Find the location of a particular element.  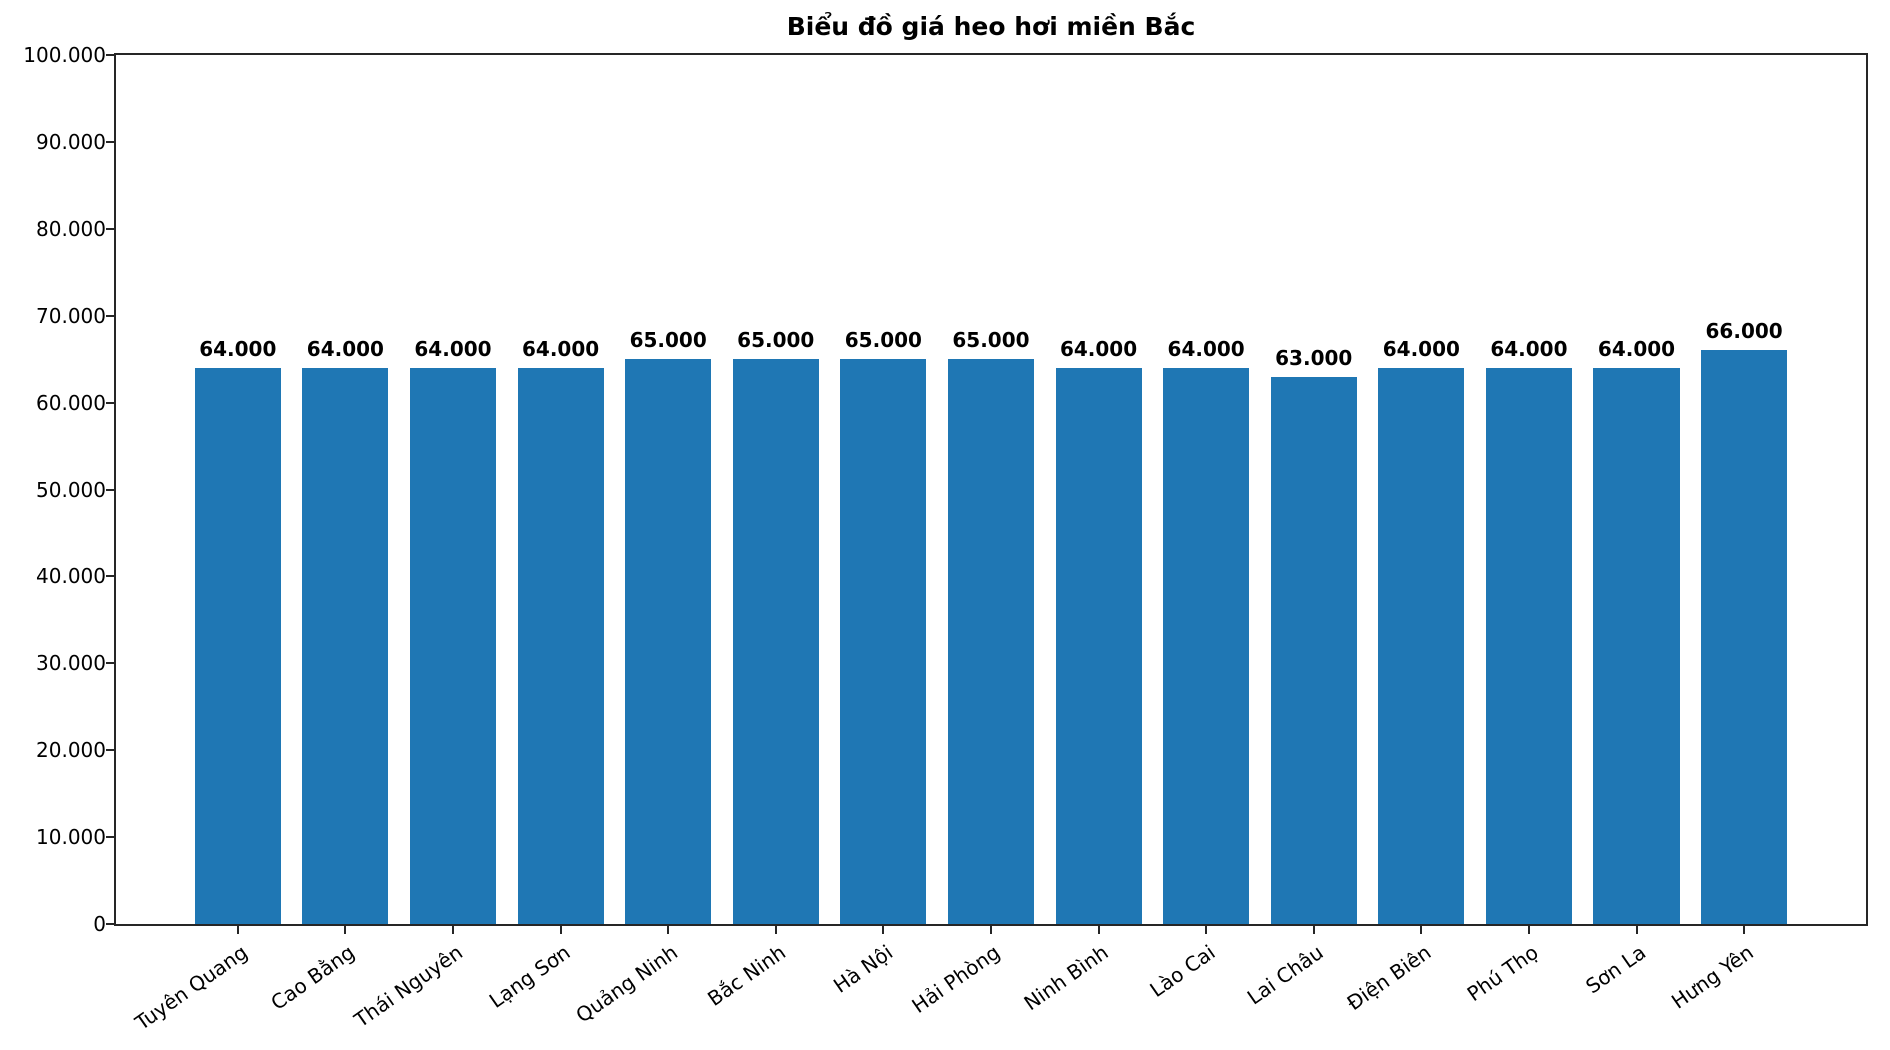

x-tick-label: Hà Nội is located at coordinates (863, 969).